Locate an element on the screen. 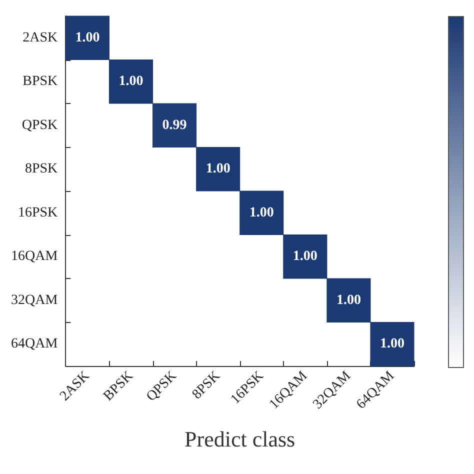 This screenshot has width=474, height=474. y-tick-label: 8PSK is located at coordinates (41, 169).